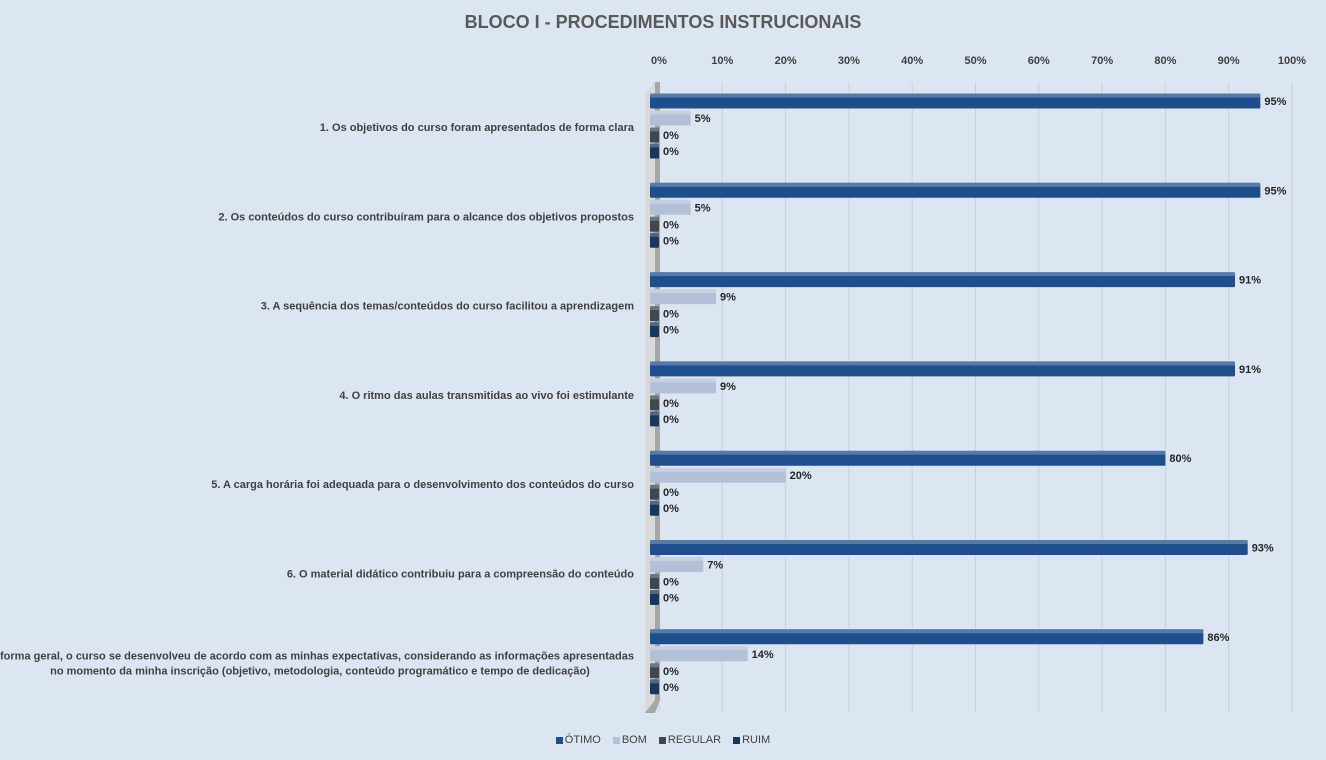 The width and height of the screenshot is (1326, 760). I want to click on data-label: 86%, so click(1218, 638).